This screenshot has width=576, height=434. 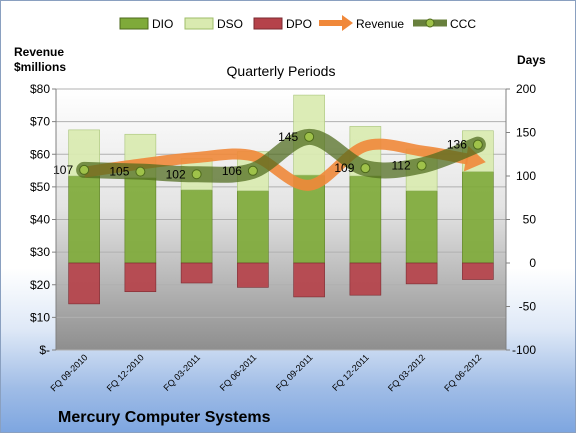 What do you see at coordinates (40, 317) in the screenshot?
I see `y-left-tick-label: $10` at bounding box center [40, 317].